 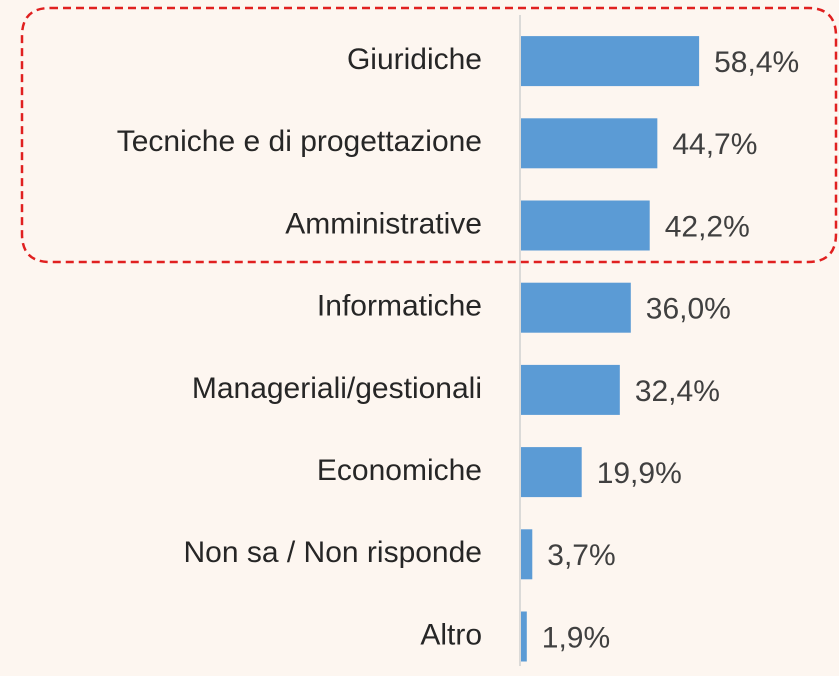 What do you see at coordinates (576, 637) in the screenshot?
I see `value-label: 1,9%` at bounding box center [576, 637].